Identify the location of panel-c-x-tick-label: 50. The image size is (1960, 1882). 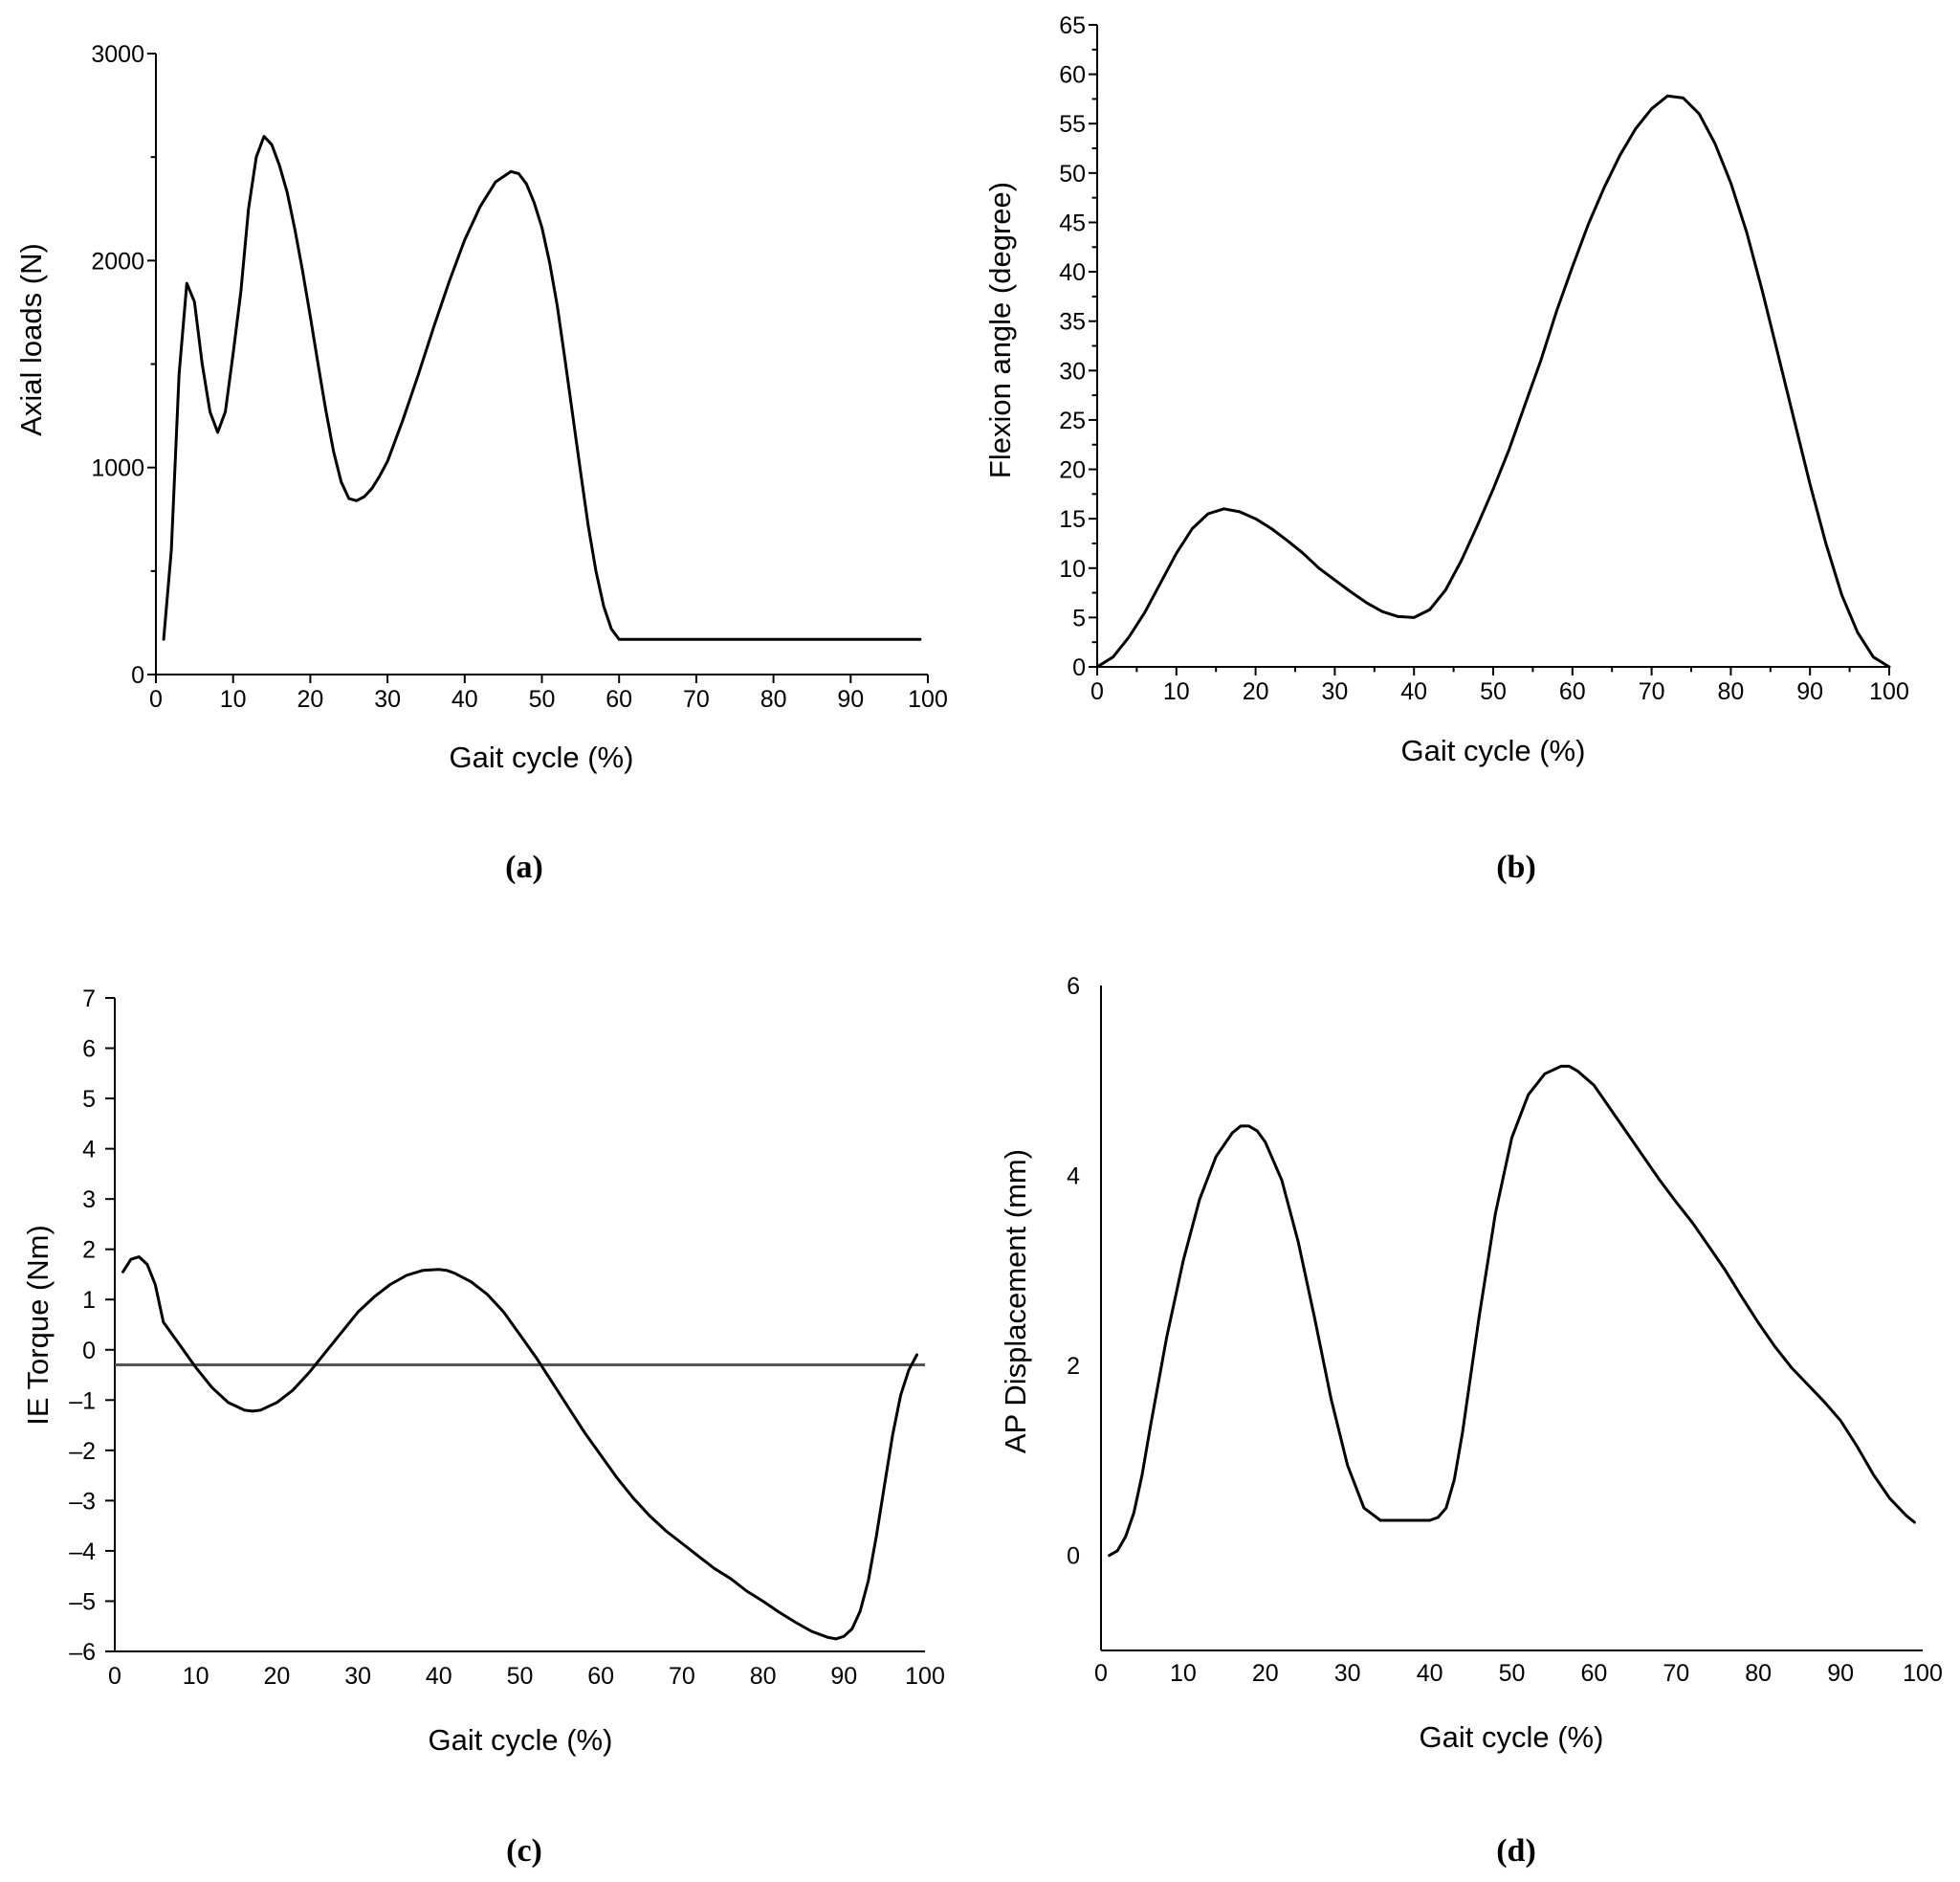
(520, 1676).